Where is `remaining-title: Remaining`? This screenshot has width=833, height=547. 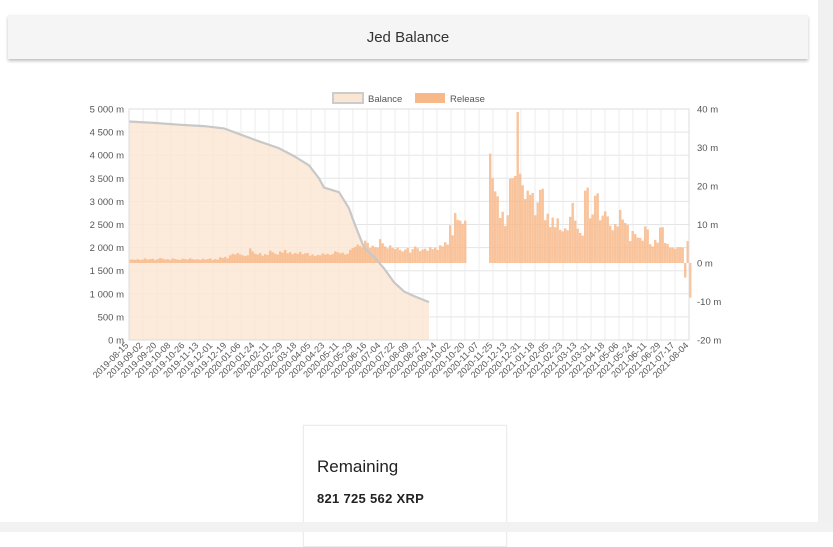 remaining-title: Remaining is located at coordinates (358, 466).